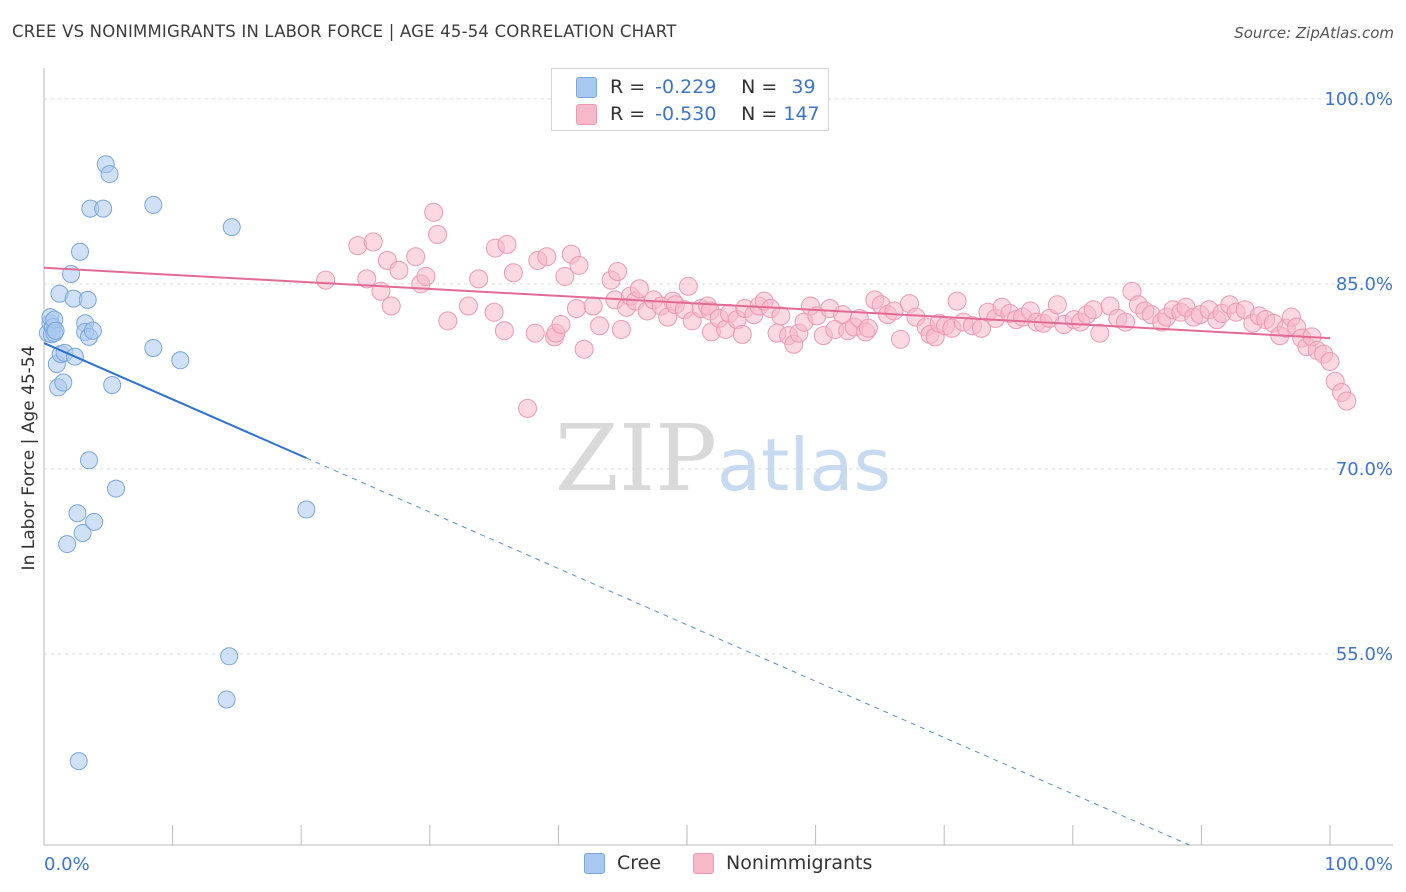 This screenshot has height=892, width=1406. What do you see at coordinates (1364, 654) in the screenshot?
I see `y-tick-label: 55.0%` at bounding box center [1364, 654].